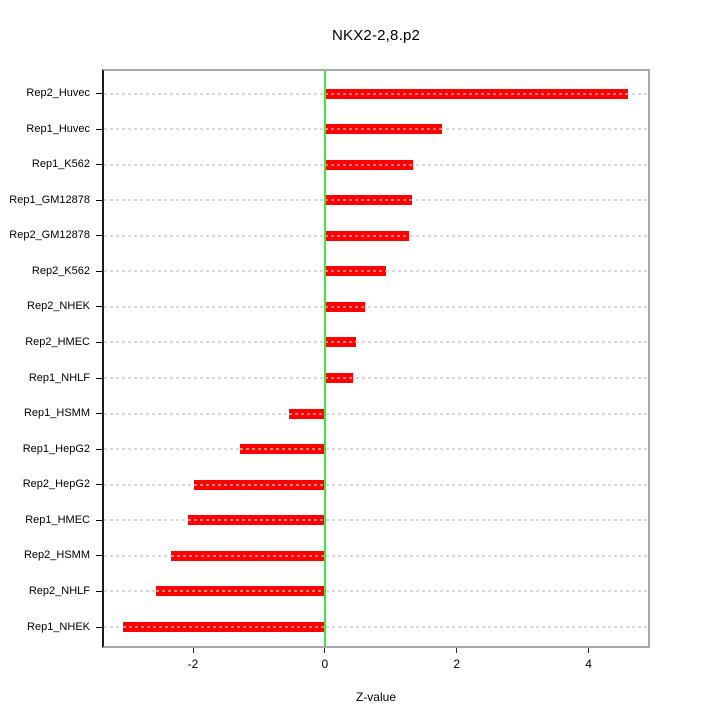 The image size is (720, 720). What do you see at coordinates (59, 590) in the screenshot?
I see `y-tick-label: Rep2_NHLF` at bounding box center [59, 590].